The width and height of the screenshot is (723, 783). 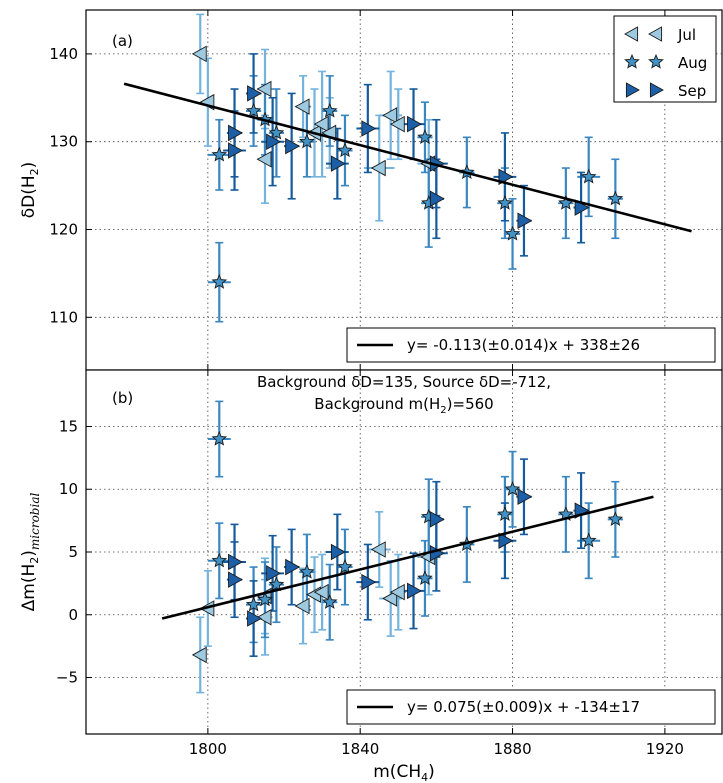 I want to click on y-tick-label: 120, so click(x=63, y=230).